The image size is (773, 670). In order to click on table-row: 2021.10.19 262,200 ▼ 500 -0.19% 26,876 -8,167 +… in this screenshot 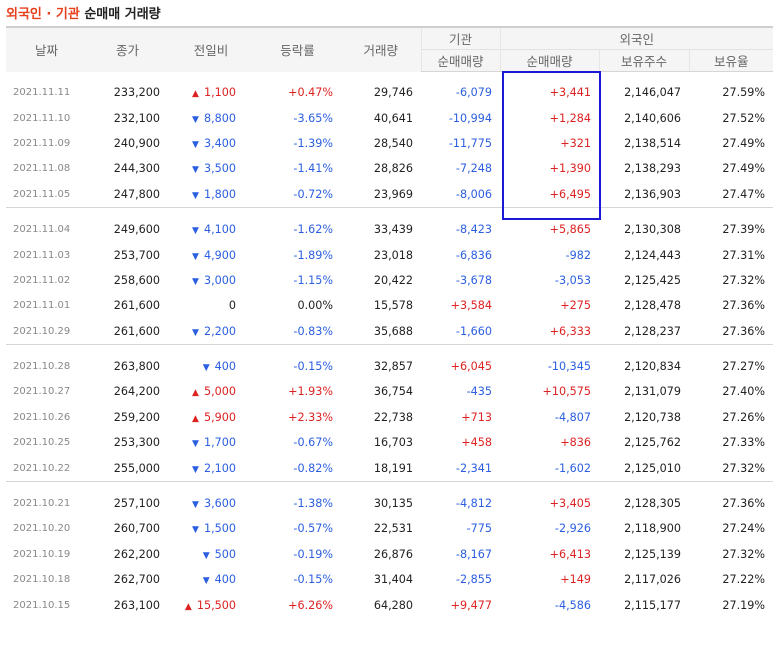, I will do `click(389, 554)`.